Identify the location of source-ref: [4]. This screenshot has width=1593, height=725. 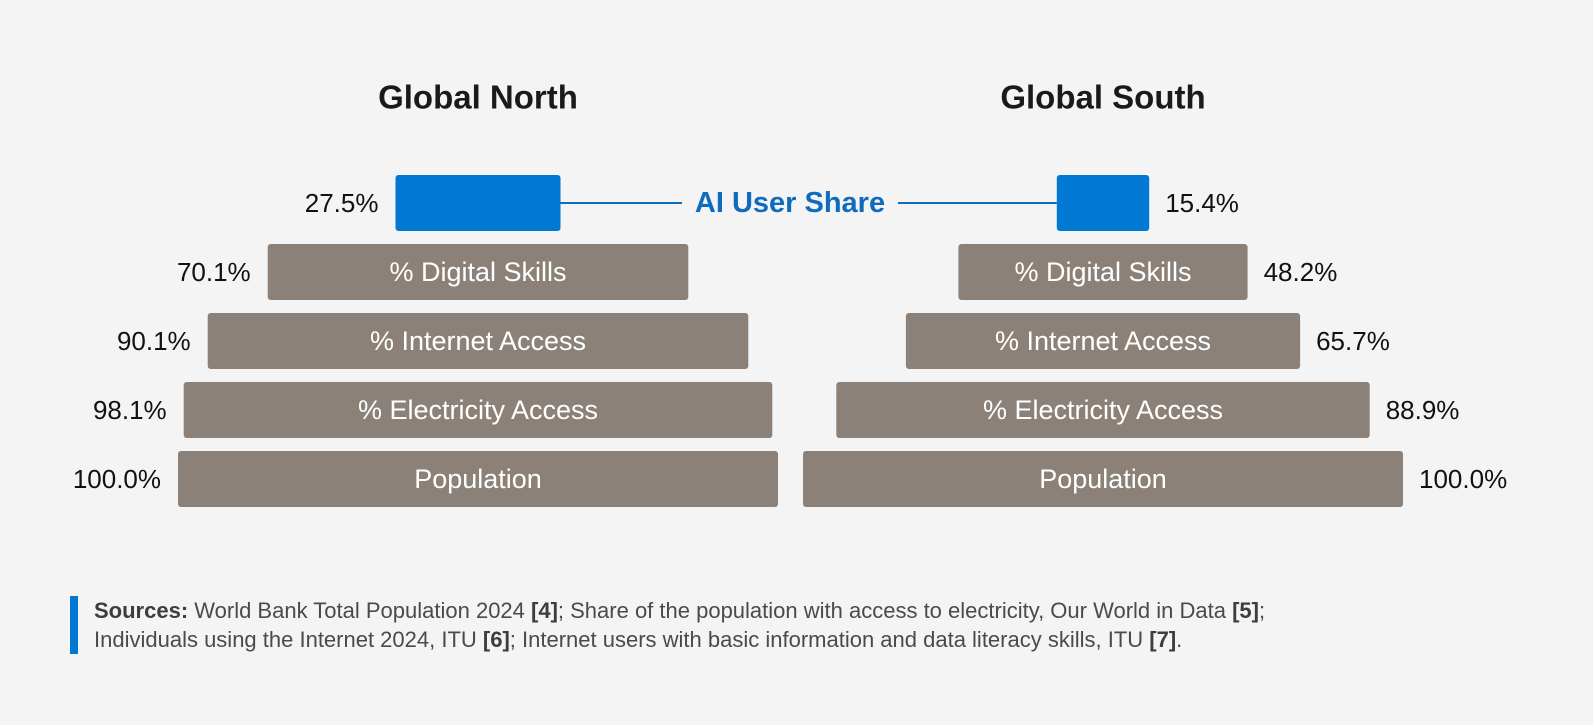
(544, 610).